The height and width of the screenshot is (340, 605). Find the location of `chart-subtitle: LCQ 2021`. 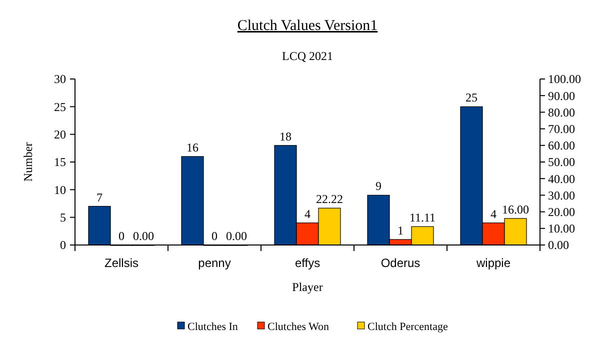

chart-subtitle: LCQ 2021 is located at coordinates (307, 56).